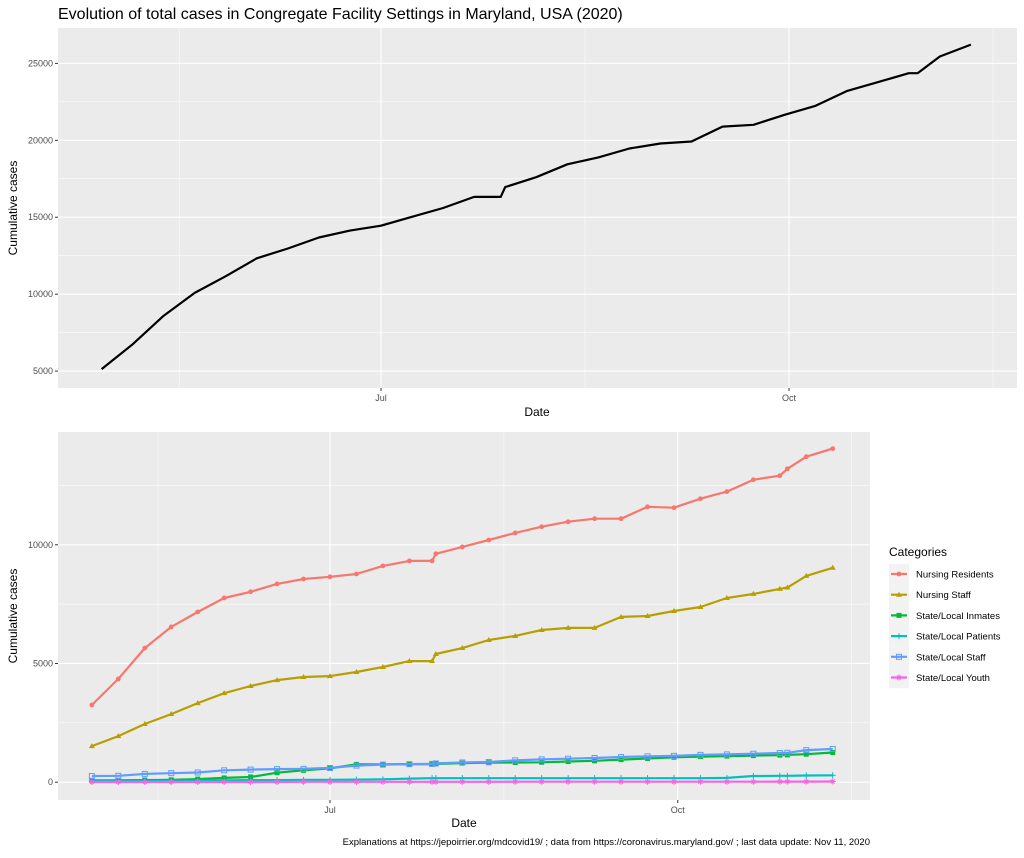  What do you see at coordinates (50, 782) in the screenshot?
I see `y-tick-label: 0` at bounding box center [50, 782].